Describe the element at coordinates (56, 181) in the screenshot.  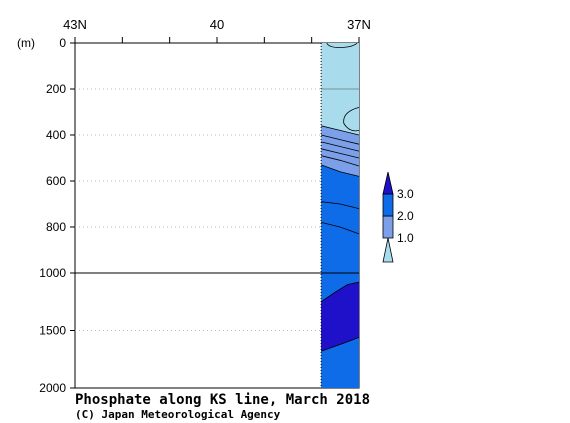
I see `y-tick-label: 600` at that location.